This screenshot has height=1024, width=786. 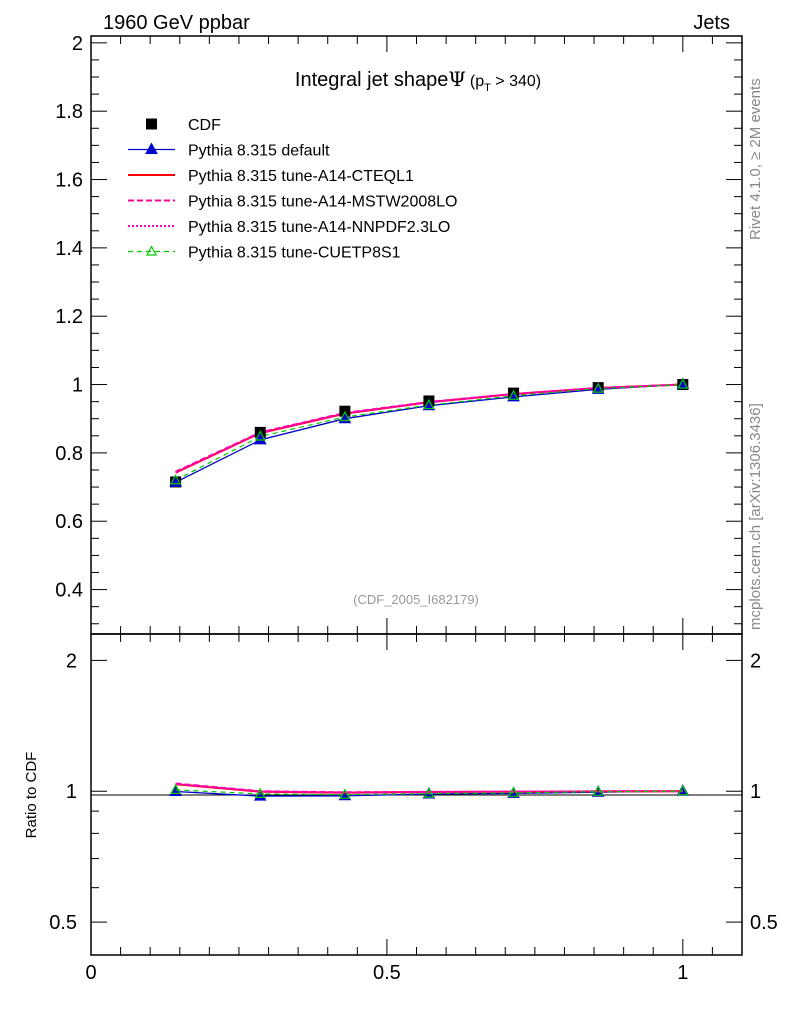 What do you see at coordinates (755, 792) in the screenshot?
I see `ratio-y-tick-label-right: 1` at bounding box center [755, 792].